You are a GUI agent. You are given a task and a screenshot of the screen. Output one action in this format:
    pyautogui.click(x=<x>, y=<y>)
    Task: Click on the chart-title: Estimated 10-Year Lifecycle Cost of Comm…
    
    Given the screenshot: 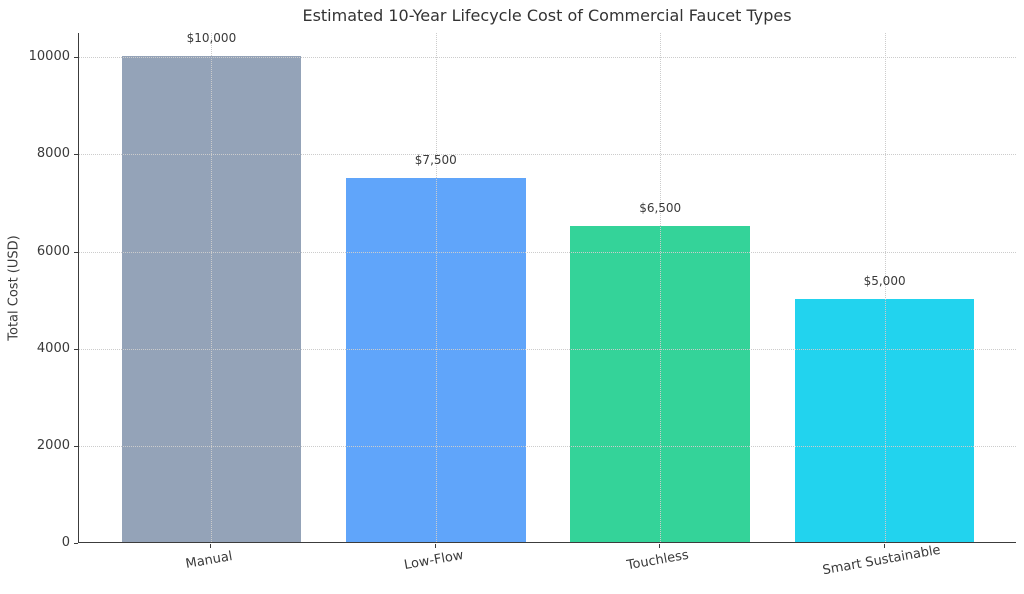 What is the action you would take?
    pyautogui.click(x=547, y=15)
    